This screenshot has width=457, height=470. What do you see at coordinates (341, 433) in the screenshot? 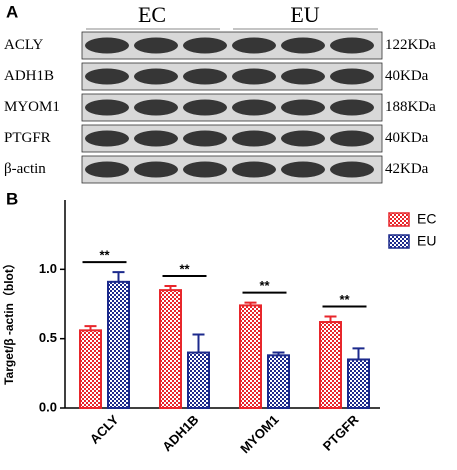
I see `x-tick-label: PTGFR` at bounding box center [341, 433].